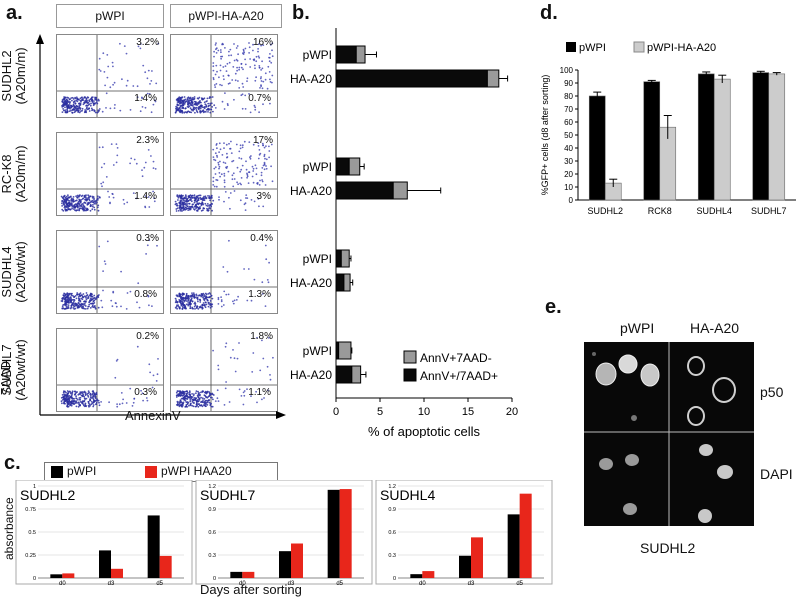 The image size is (800, 600). I want to click on d-y-tick-label: 40, so click(568, 148).